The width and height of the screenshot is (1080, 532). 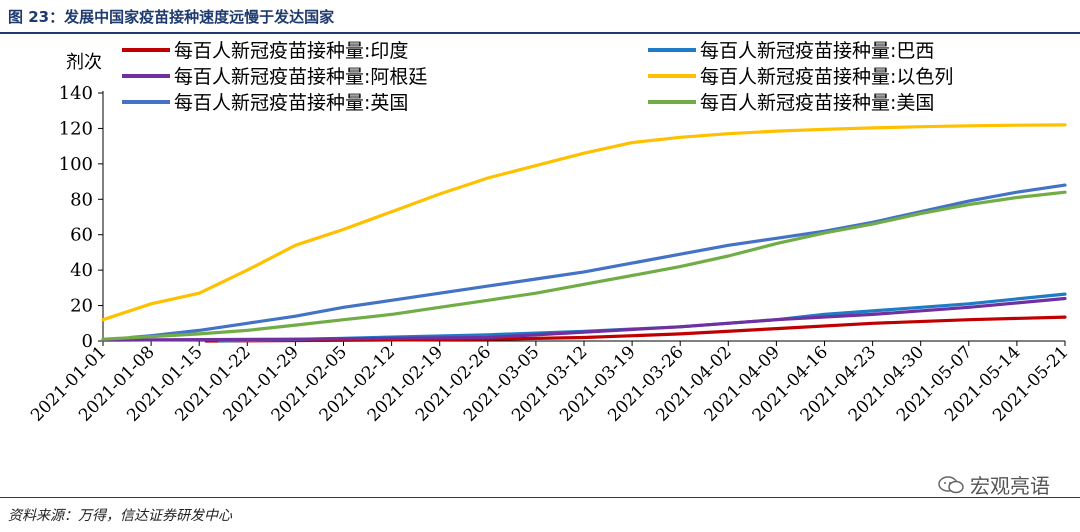 I want to click on y-axis-label: 剂次, so click(x=84, y=62).